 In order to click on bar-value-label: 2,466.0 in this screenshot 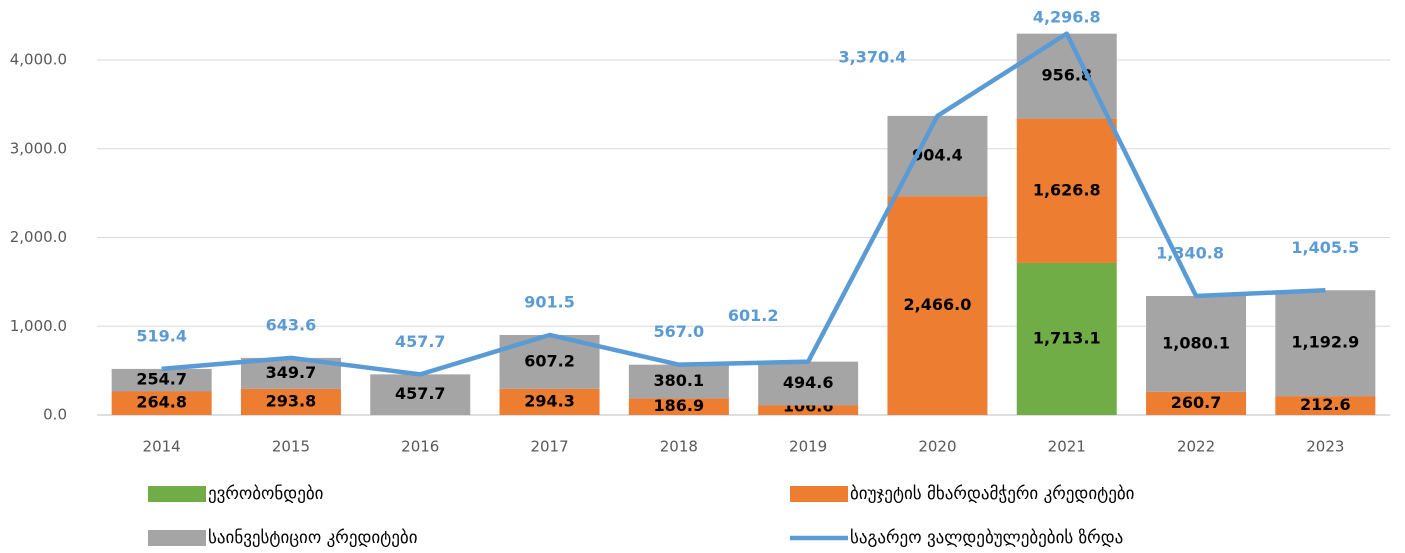, I will do `click(938, 304)`.